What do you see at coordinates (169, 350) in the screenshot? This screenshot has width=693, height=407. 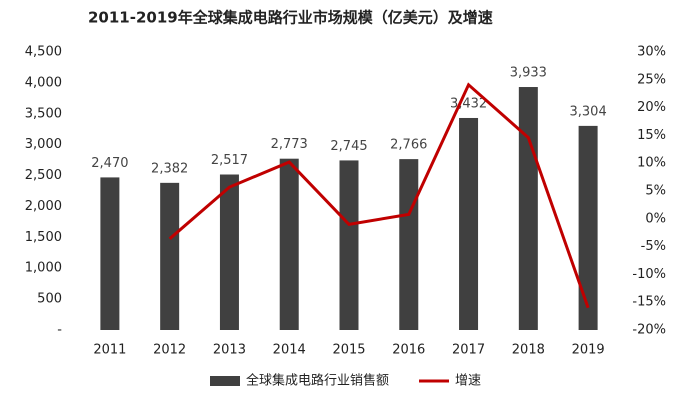 I see `x-tick-label: 2012` at bounding box center [169, 350].